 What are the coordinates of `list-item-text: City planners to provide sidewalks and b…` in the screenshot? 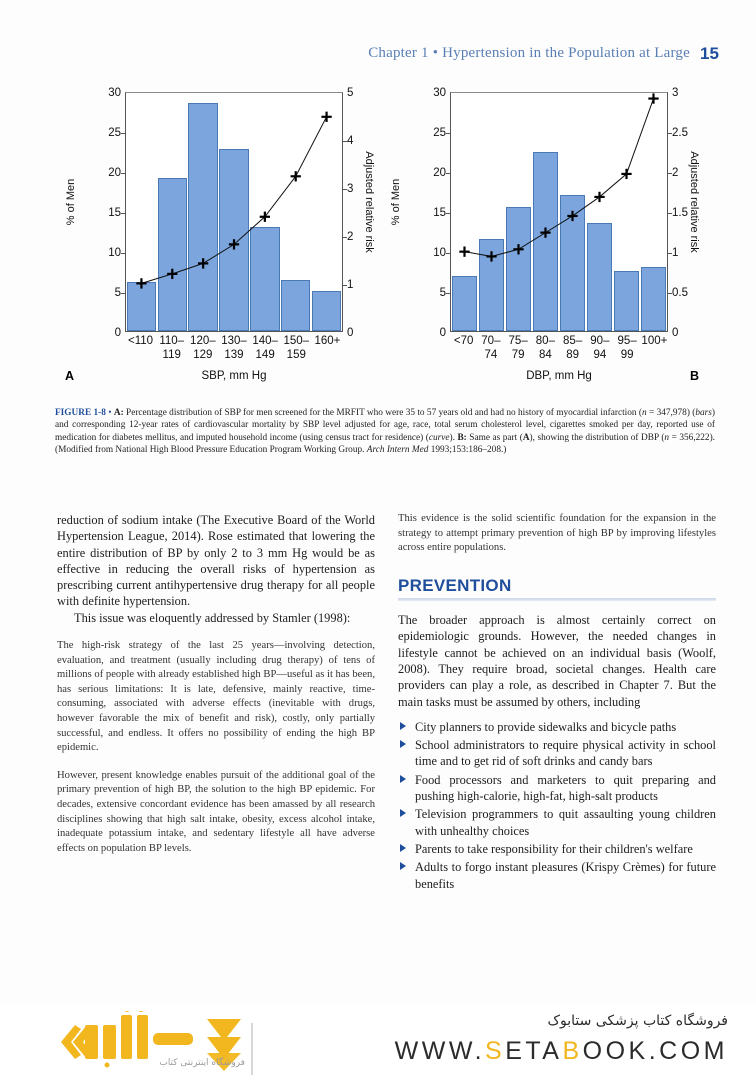 It's located at (546, 726).